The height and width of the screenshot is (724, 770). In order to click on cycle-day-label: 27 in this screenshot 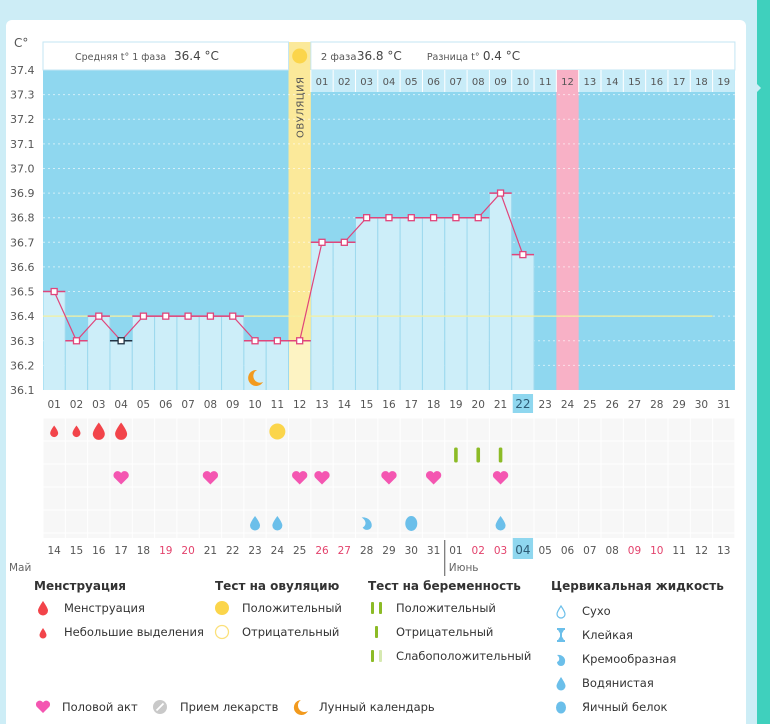, I will do `click(634, 405)`.